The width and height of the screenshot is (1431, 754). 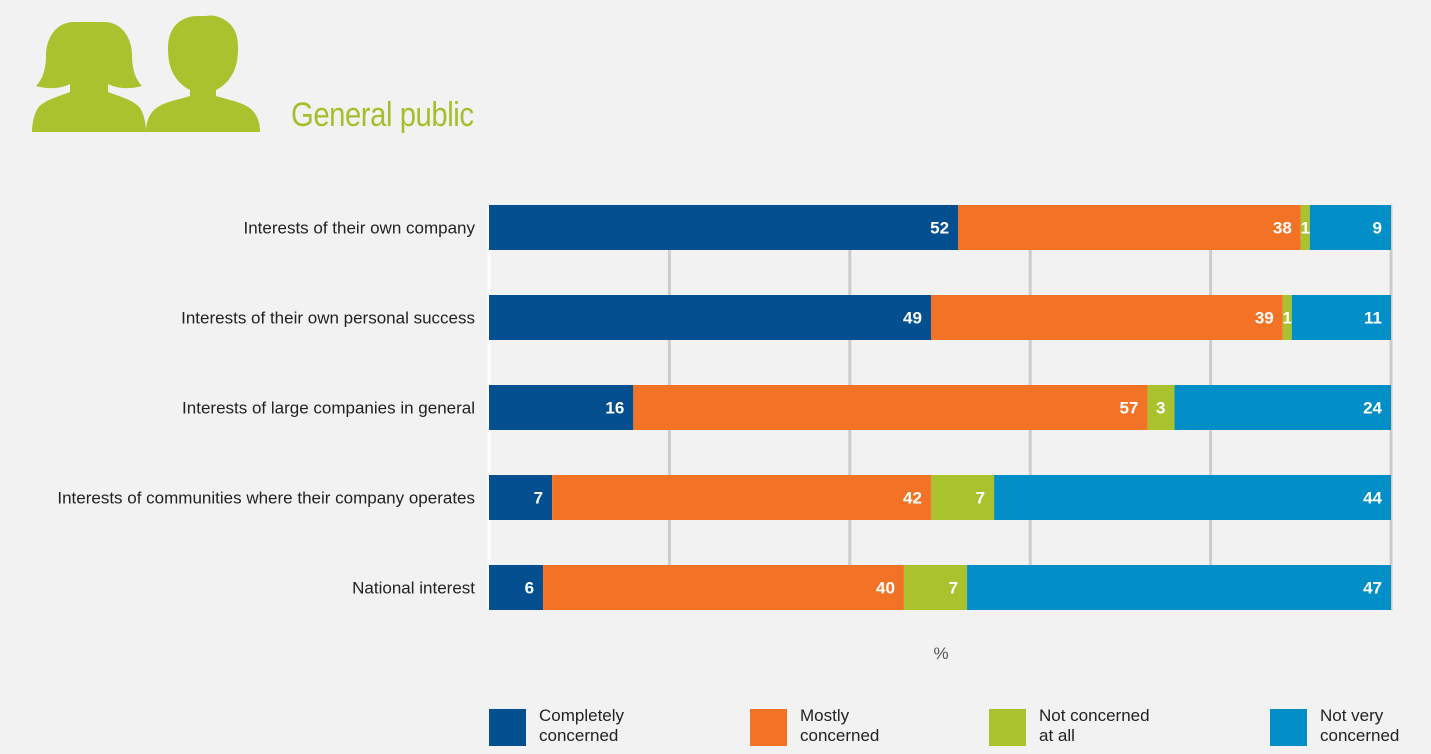 What do you see at coordinates (885, 588) in the screenshot?
I see `data-label: 40` at bounding box center [885, 588].